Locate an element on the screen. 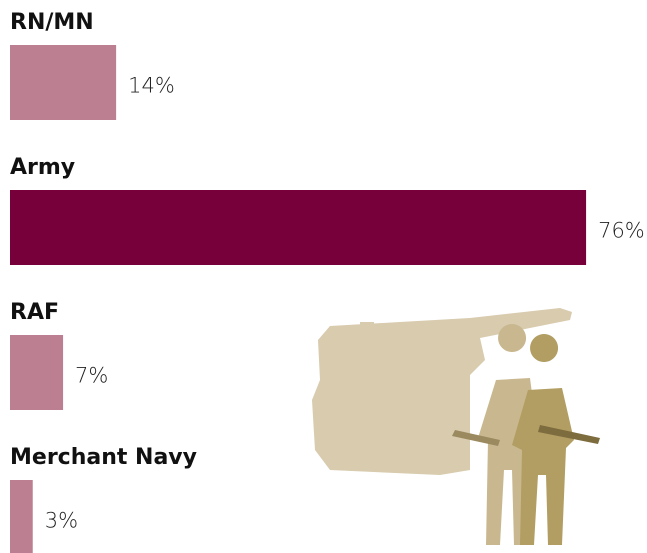  category-label: RAF is located at coordinates (34, 312).